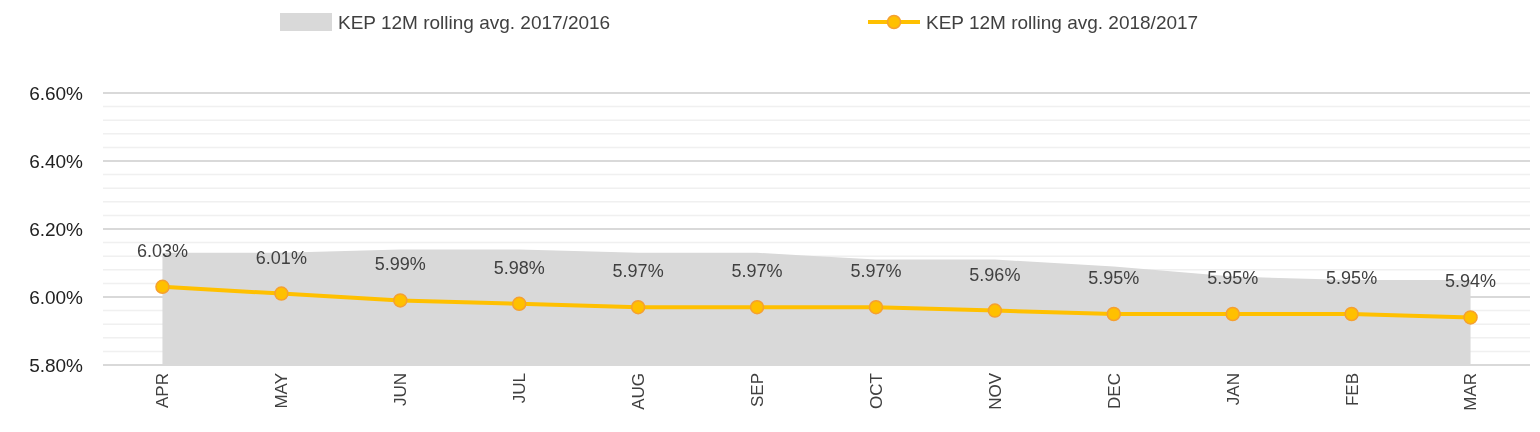  What do you see at coordinates (995, 391) in the screenshot?
I see `x-tick-label: NOV` at bounding box center [995, 391].